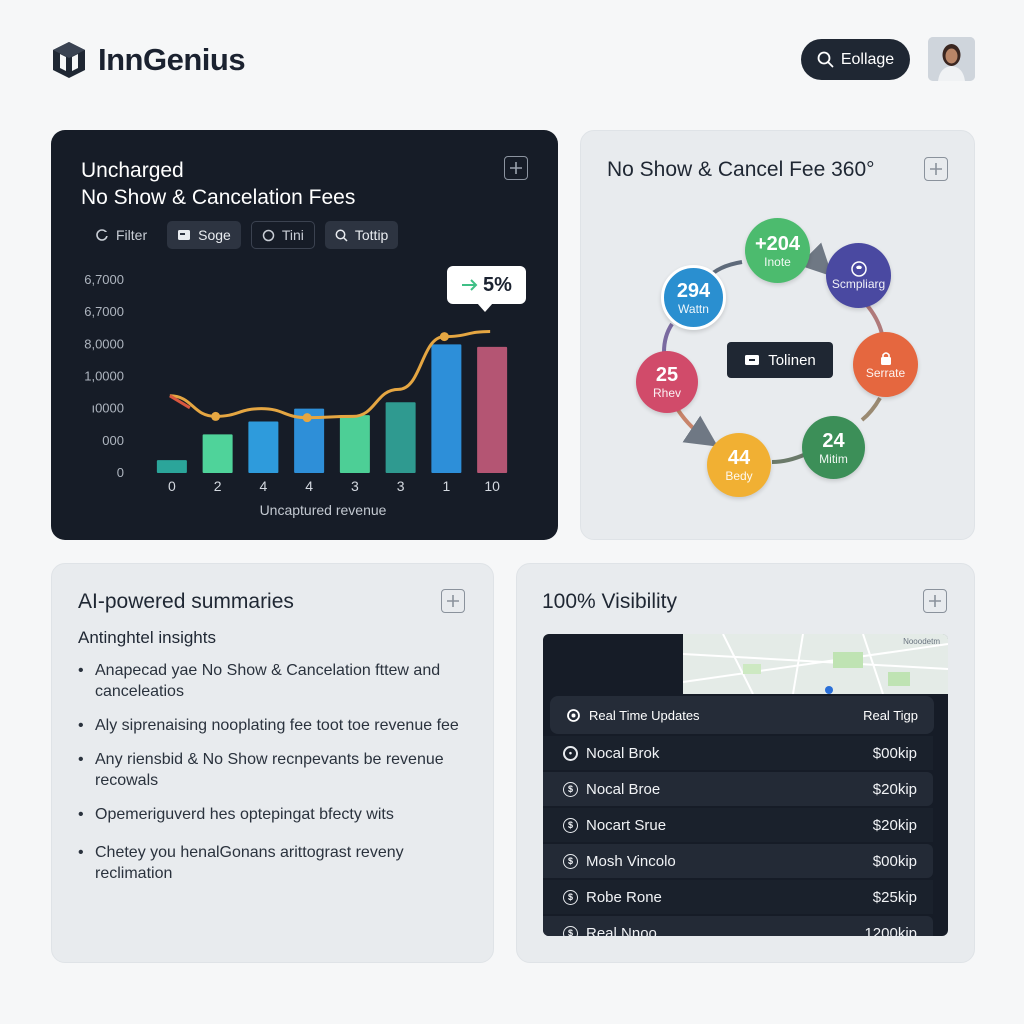 This screenshot has height=1024, width=1024. I want to click on table-row: • Nocal Brok $00kip, so click(738, 753).